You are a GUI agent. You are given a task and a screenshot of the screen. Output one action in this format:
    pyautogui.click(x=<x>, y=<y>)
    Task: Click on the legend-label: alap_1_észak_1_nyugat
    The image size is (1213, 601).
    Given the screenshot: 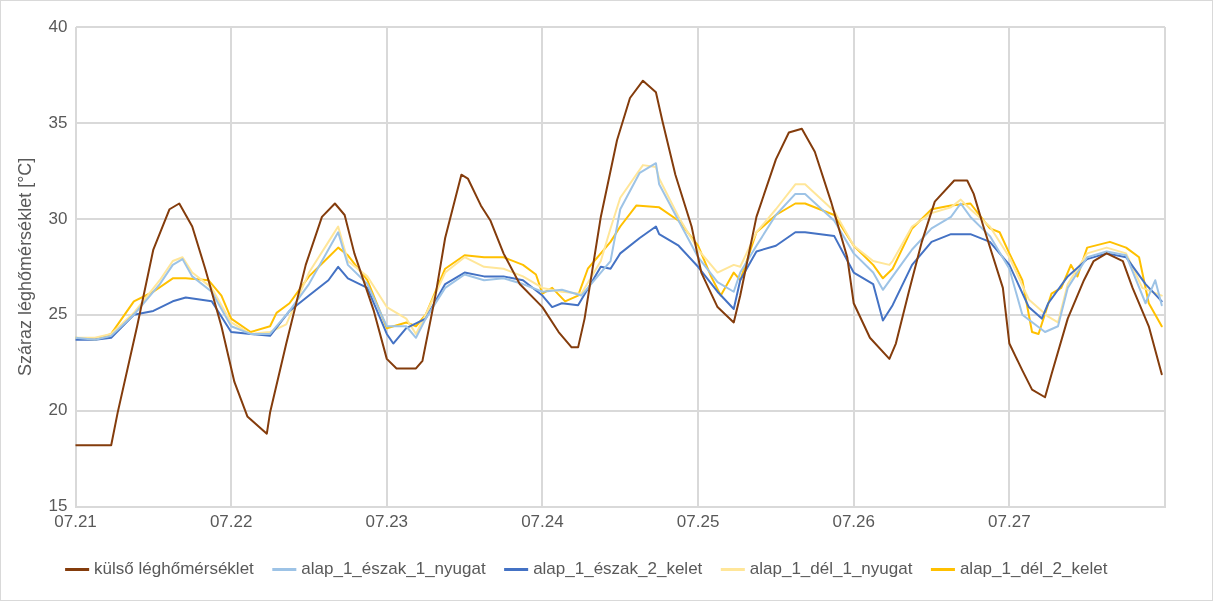 What is the action you would take?
    pyautogui.click(x=393, y=569)
    